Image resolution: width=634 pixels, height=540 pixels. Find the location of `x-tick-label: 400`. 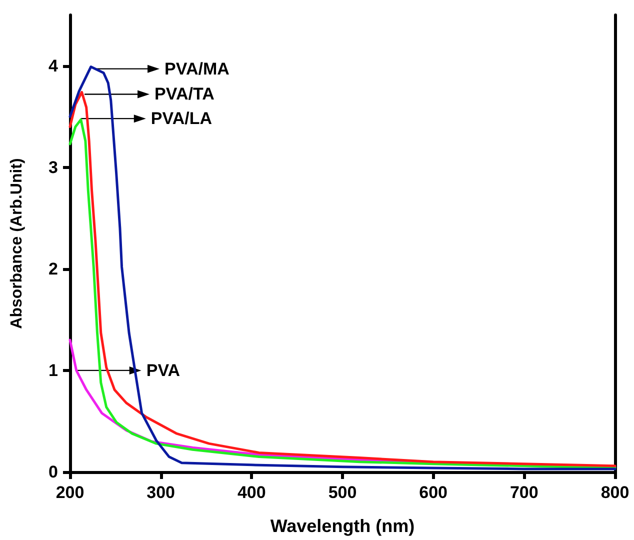

x-tick-label: 400 is located at coordinates (251, 492).